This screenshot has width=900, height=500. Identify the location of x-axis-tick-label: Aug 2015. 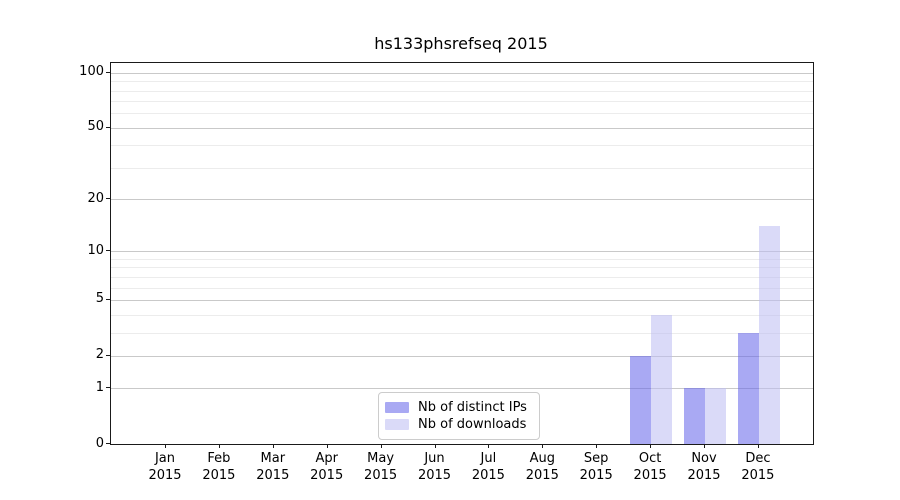
(542, 467).